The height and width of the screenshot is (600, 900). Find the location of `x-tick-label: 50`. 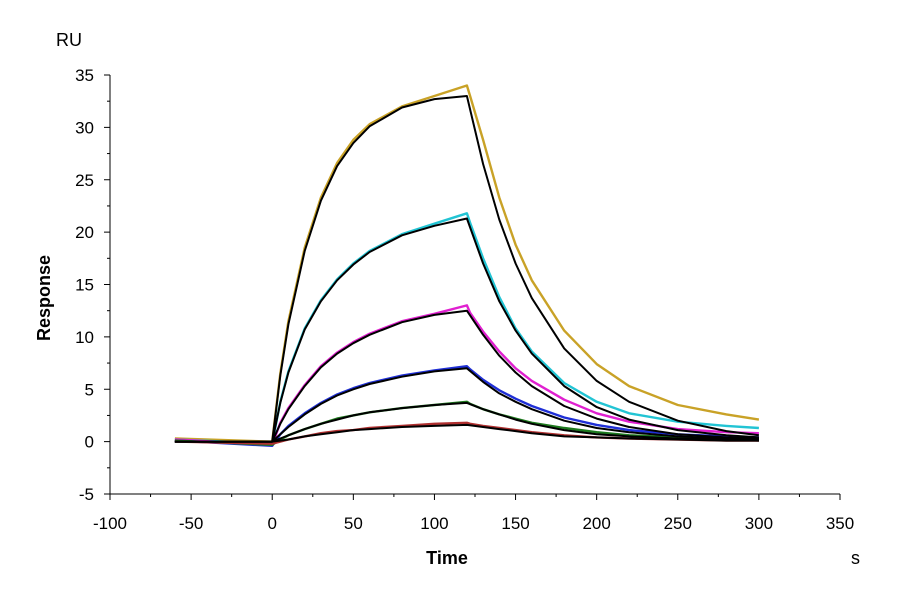

x-tick-label: 50 is located at coordinates (353, 523).